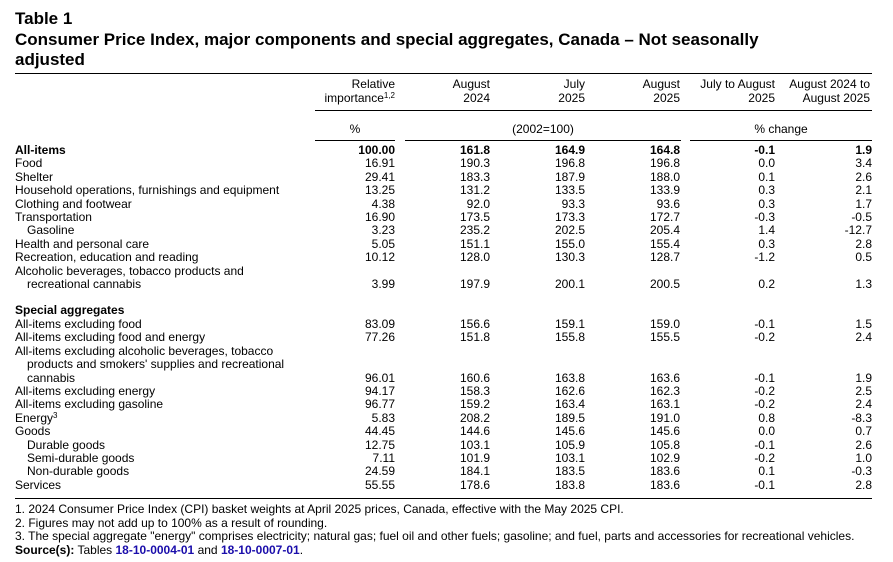  What do you see at coordinates (155, 549) in the screenshot?
I see `table-link-18-10-0004-01: 18-10-0004-01` at bounding box center [155, 549].